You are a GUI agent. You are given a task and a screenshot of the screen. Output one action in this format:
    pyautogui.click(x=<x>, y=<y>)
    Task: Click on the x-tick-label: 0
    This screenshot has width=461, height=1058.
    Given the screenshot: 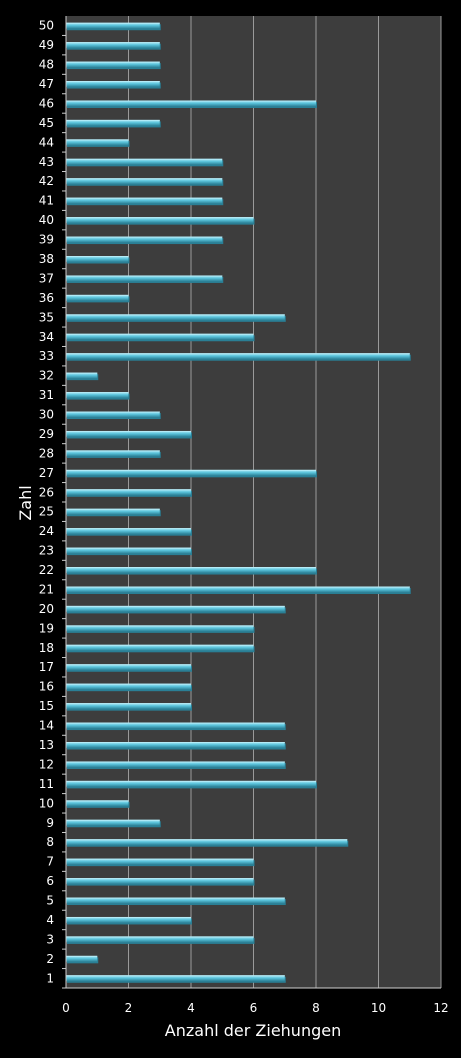 What is the action you would take?
    pyautogui.click(x=66, y=1008)
    